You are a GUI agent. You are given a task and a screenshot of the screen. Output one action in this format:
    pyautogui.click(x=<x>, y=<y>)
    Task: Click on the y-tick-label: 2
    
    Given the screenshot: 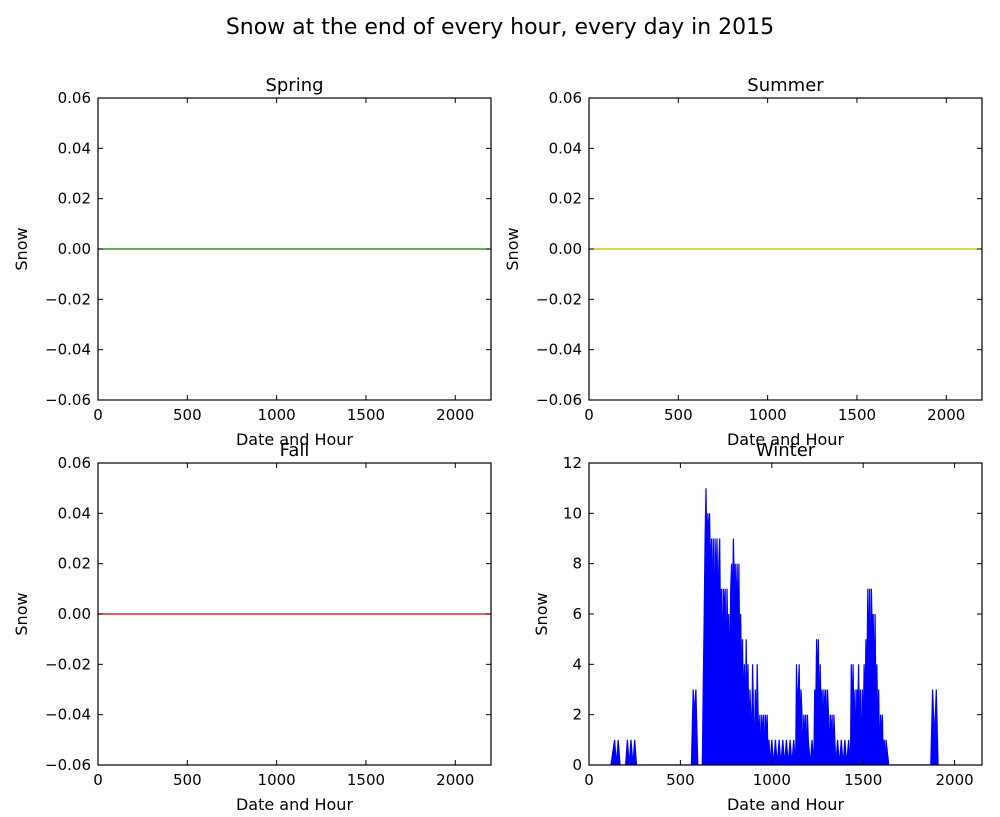 What is the action you would take?
    pyautogui.click(x=577, y=715)
    